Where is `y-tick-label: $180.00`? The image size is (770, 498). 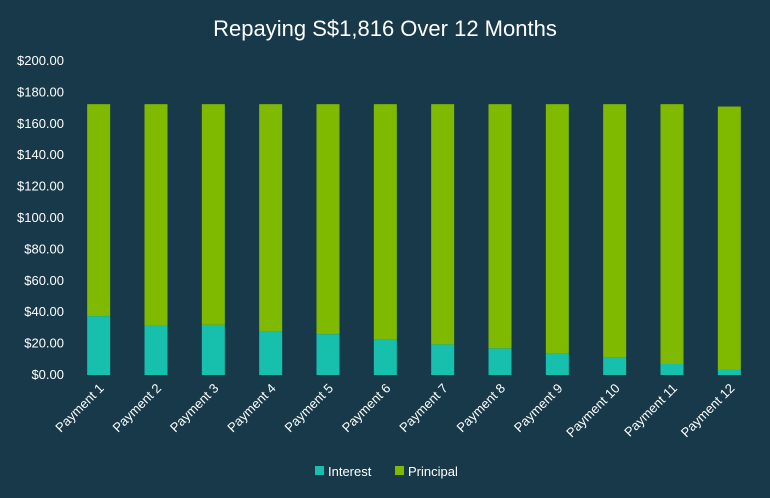
y-tick-label: $180.00 is located at coordinates (40, 91).